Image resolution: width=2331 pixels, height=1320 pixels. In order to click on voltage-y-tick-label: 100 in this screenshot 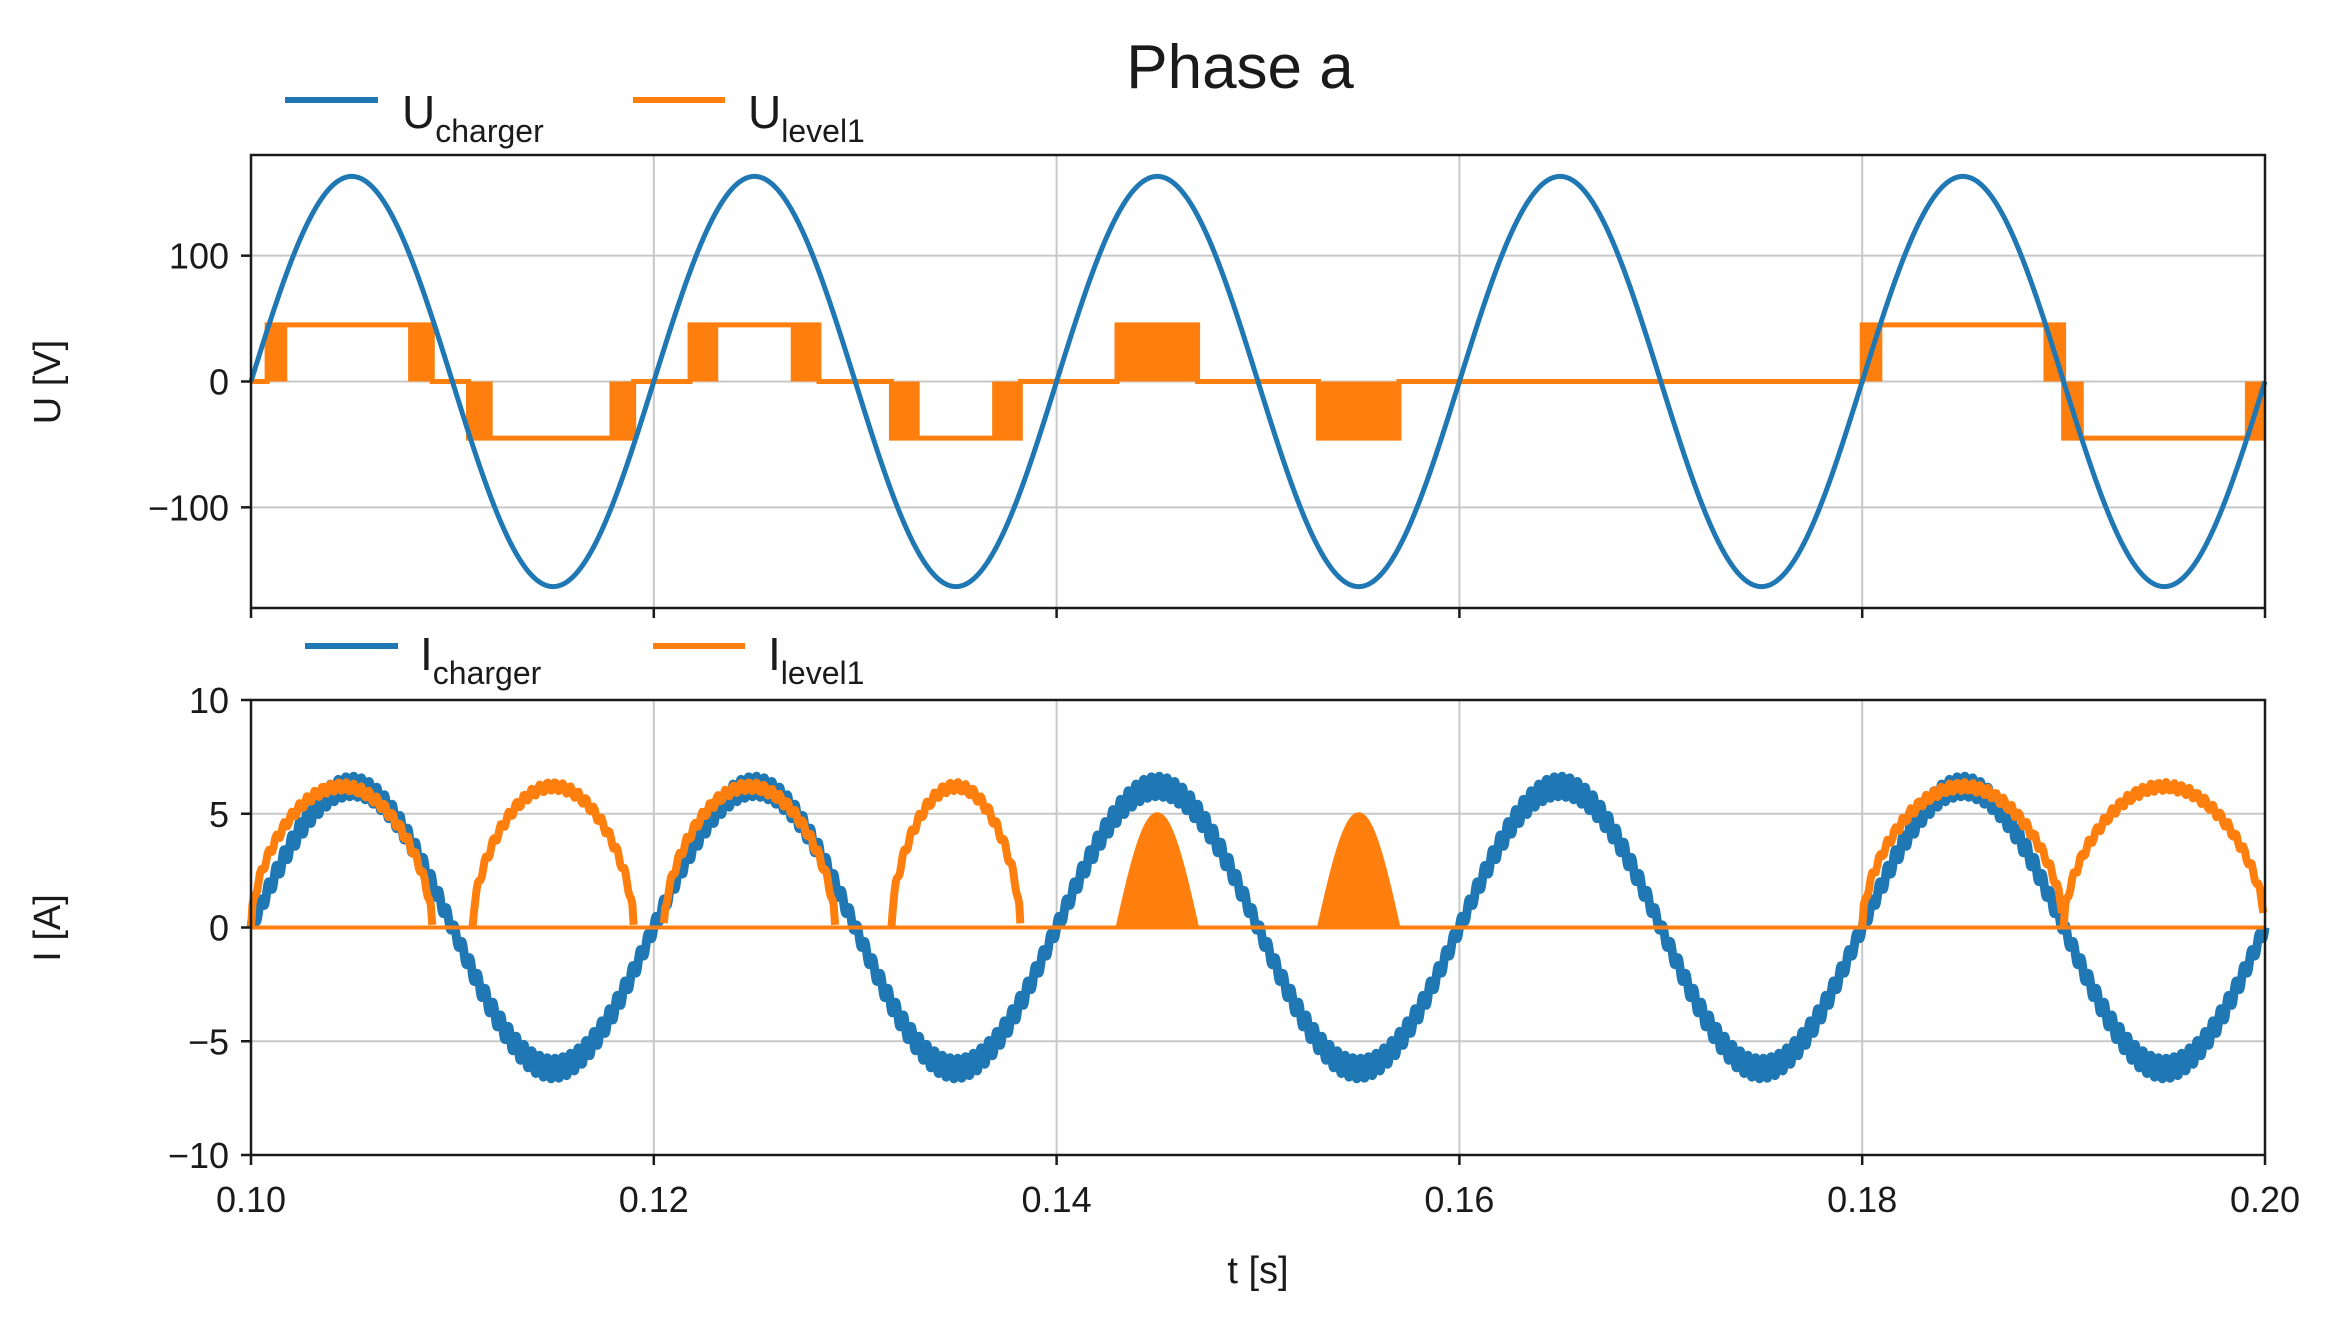, I will do `click(199, 256)`.